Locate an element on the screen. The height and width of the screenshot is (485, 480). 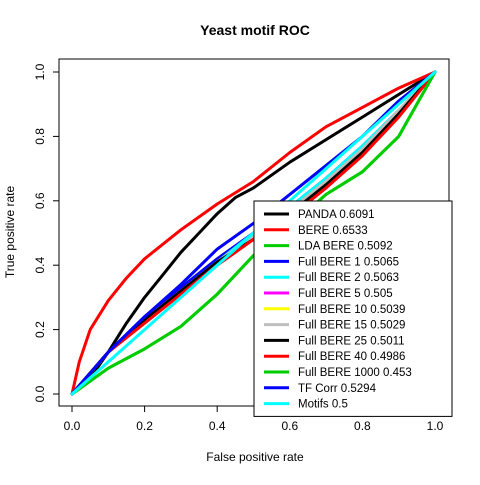
x-tick-label: 0.4 is located at coordinates (217, 426).